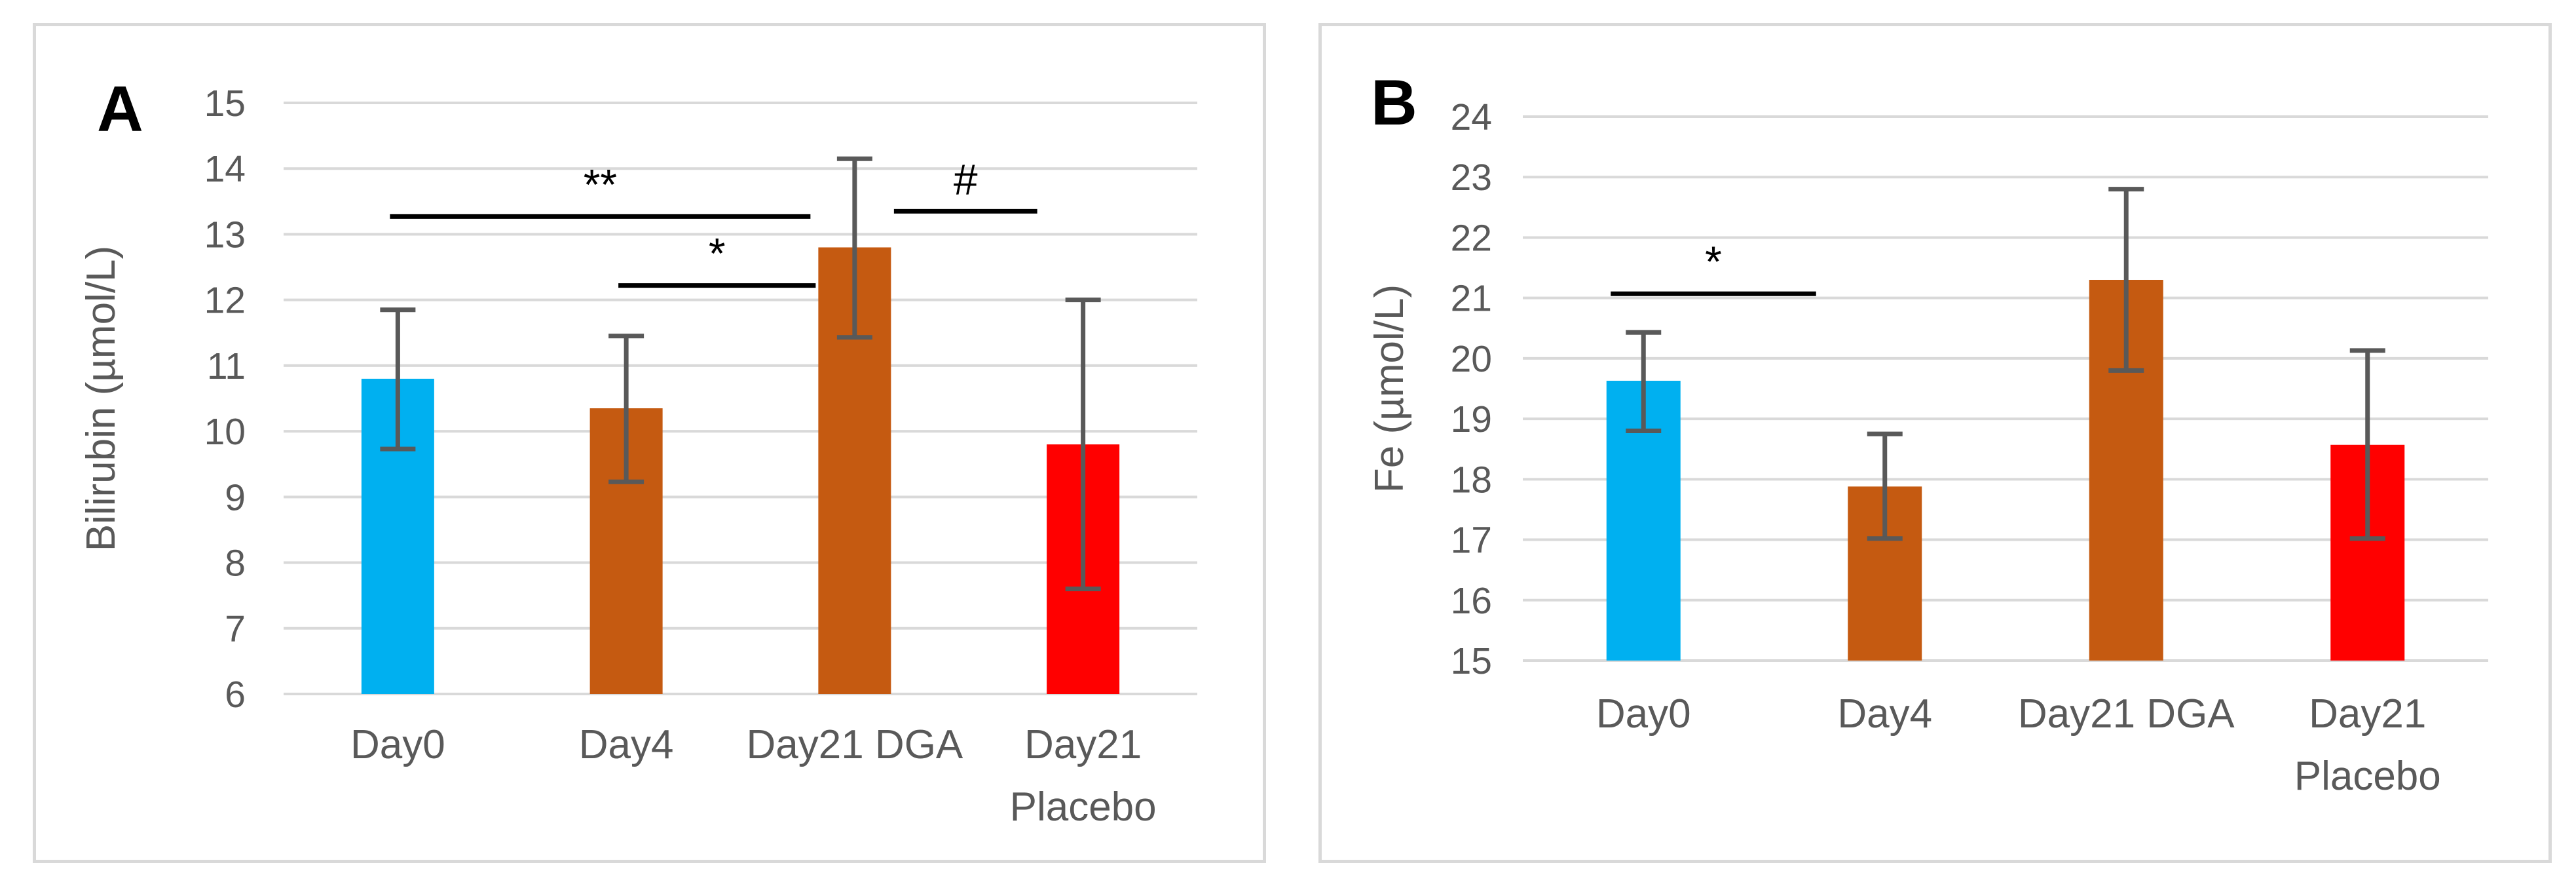 Image resolution: width=2576 pixels, height=886 pixels. What do you see at coordinates (225, 169) in the screenshot?
I see `y-tick-label: 14` at bounding box center [225, 169].